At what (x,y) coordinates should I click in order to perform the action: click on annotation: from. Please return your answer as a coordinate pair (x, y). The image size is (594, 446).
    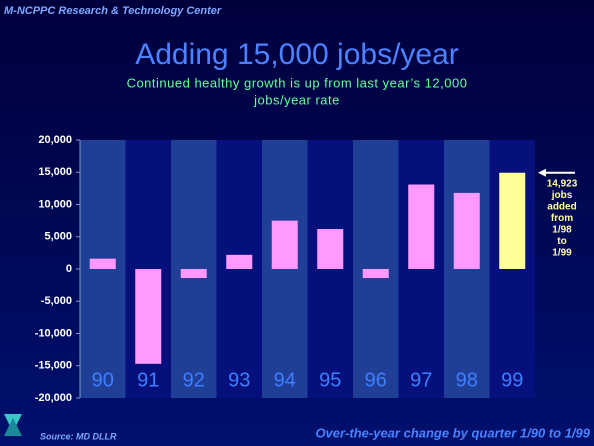
    Looking at the image, I should click on (562, 218).